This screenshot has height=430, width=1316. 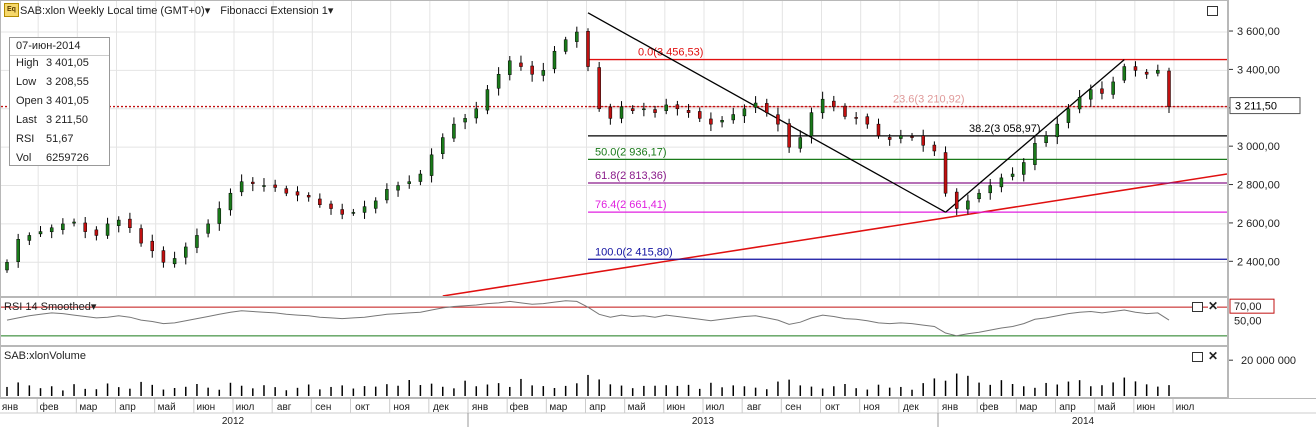 What do you see at coordinates (88, 407) in the screenshot?
I see `month-label: мар` at bounding box center [88, 407].